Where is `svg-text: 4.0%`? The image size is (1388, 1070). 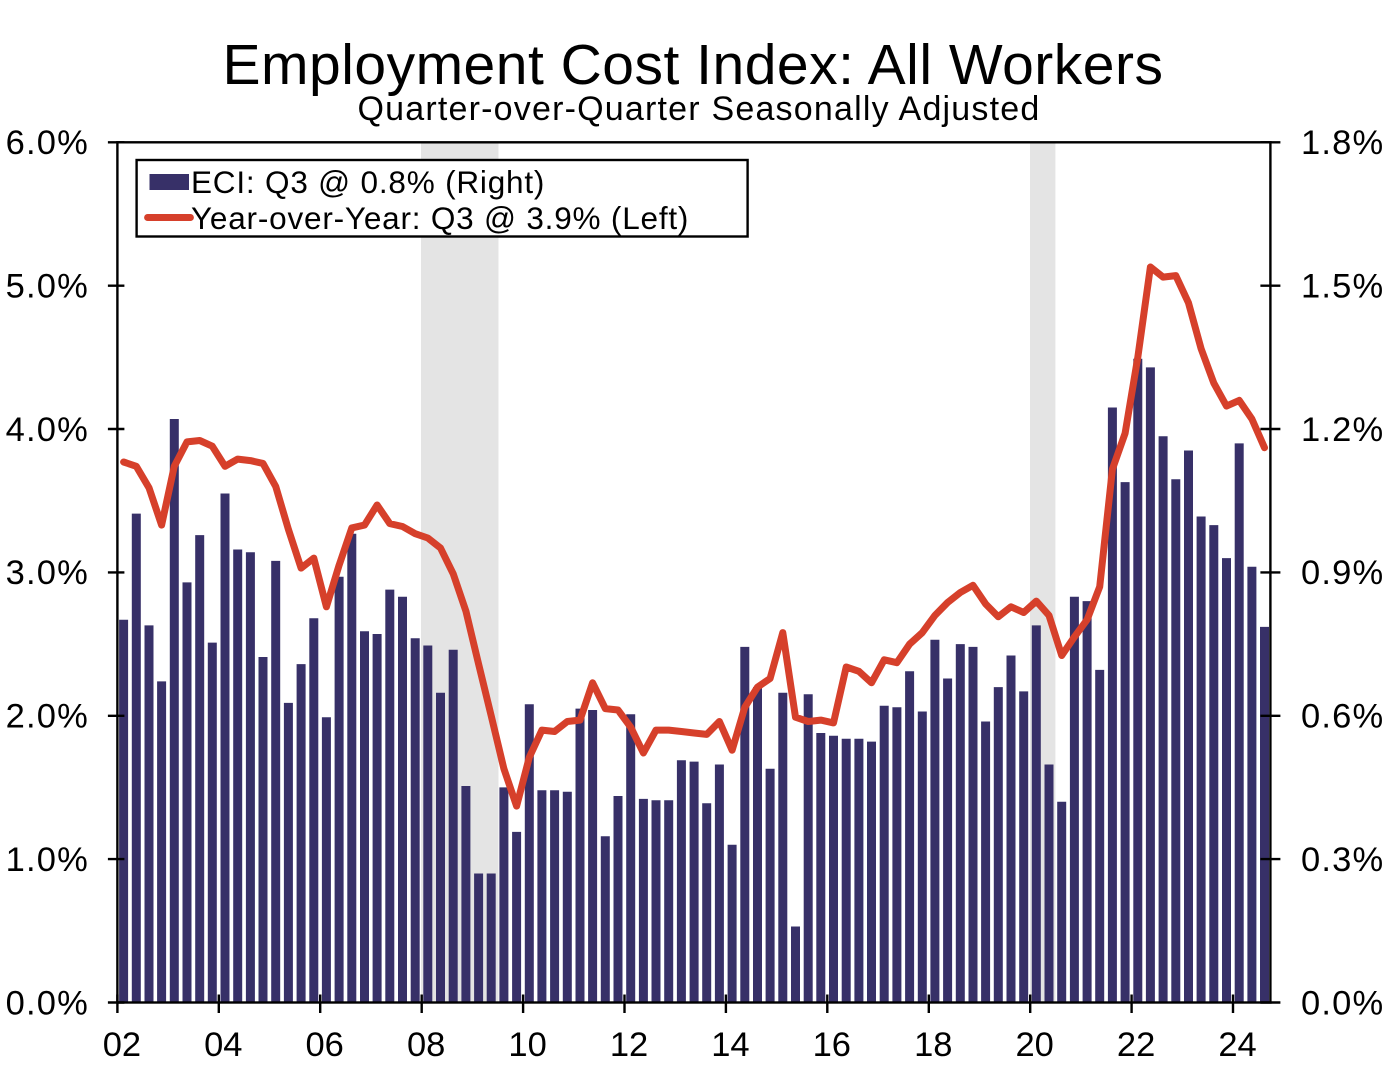
svg-text: 4.0% is located at coordinates (47, 430).